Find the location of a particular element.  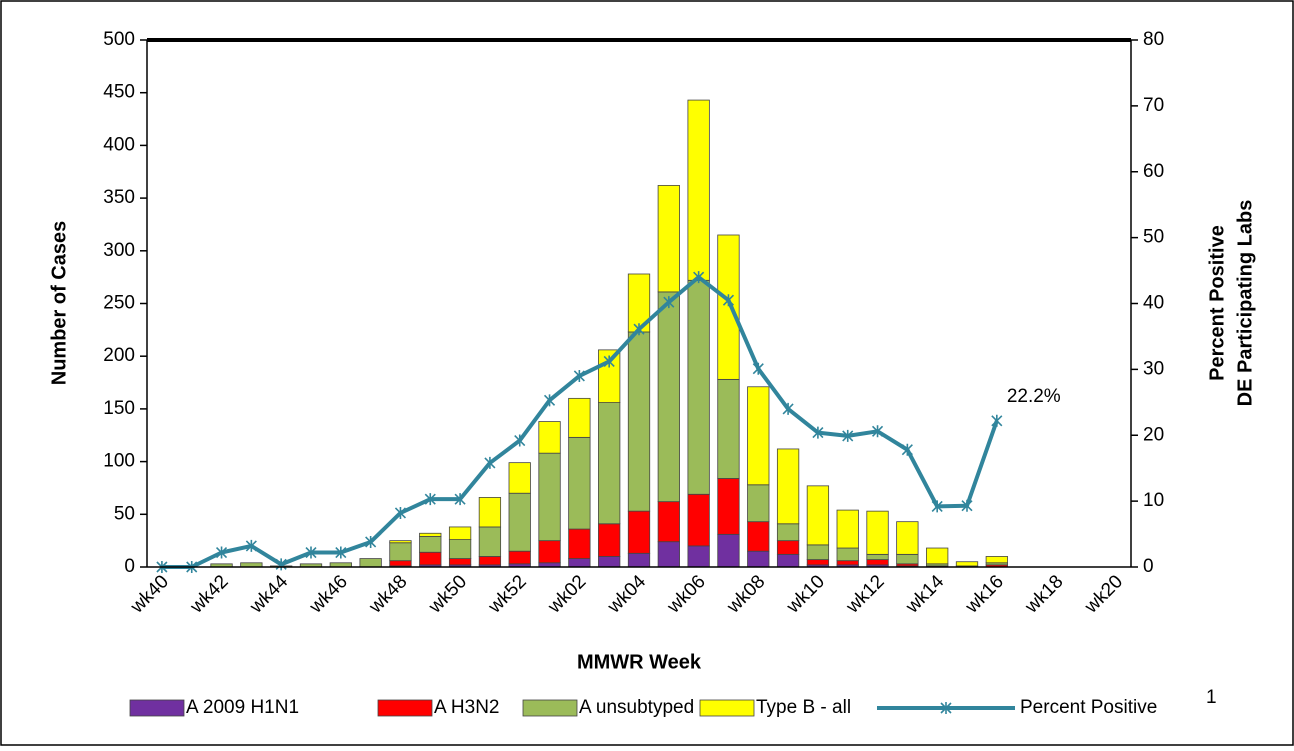

y2-tick-label: 80 is located at coordinates (1153, 39).